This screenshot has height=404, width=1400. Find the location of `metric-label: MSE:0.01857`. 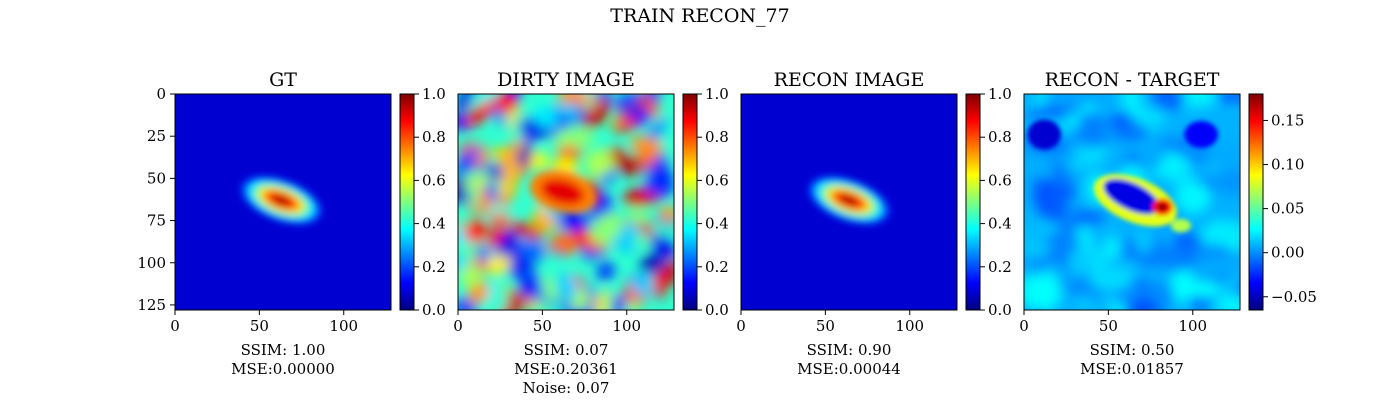

metric-label: MSE:0.01857 is located at coordinates (1132, 369).